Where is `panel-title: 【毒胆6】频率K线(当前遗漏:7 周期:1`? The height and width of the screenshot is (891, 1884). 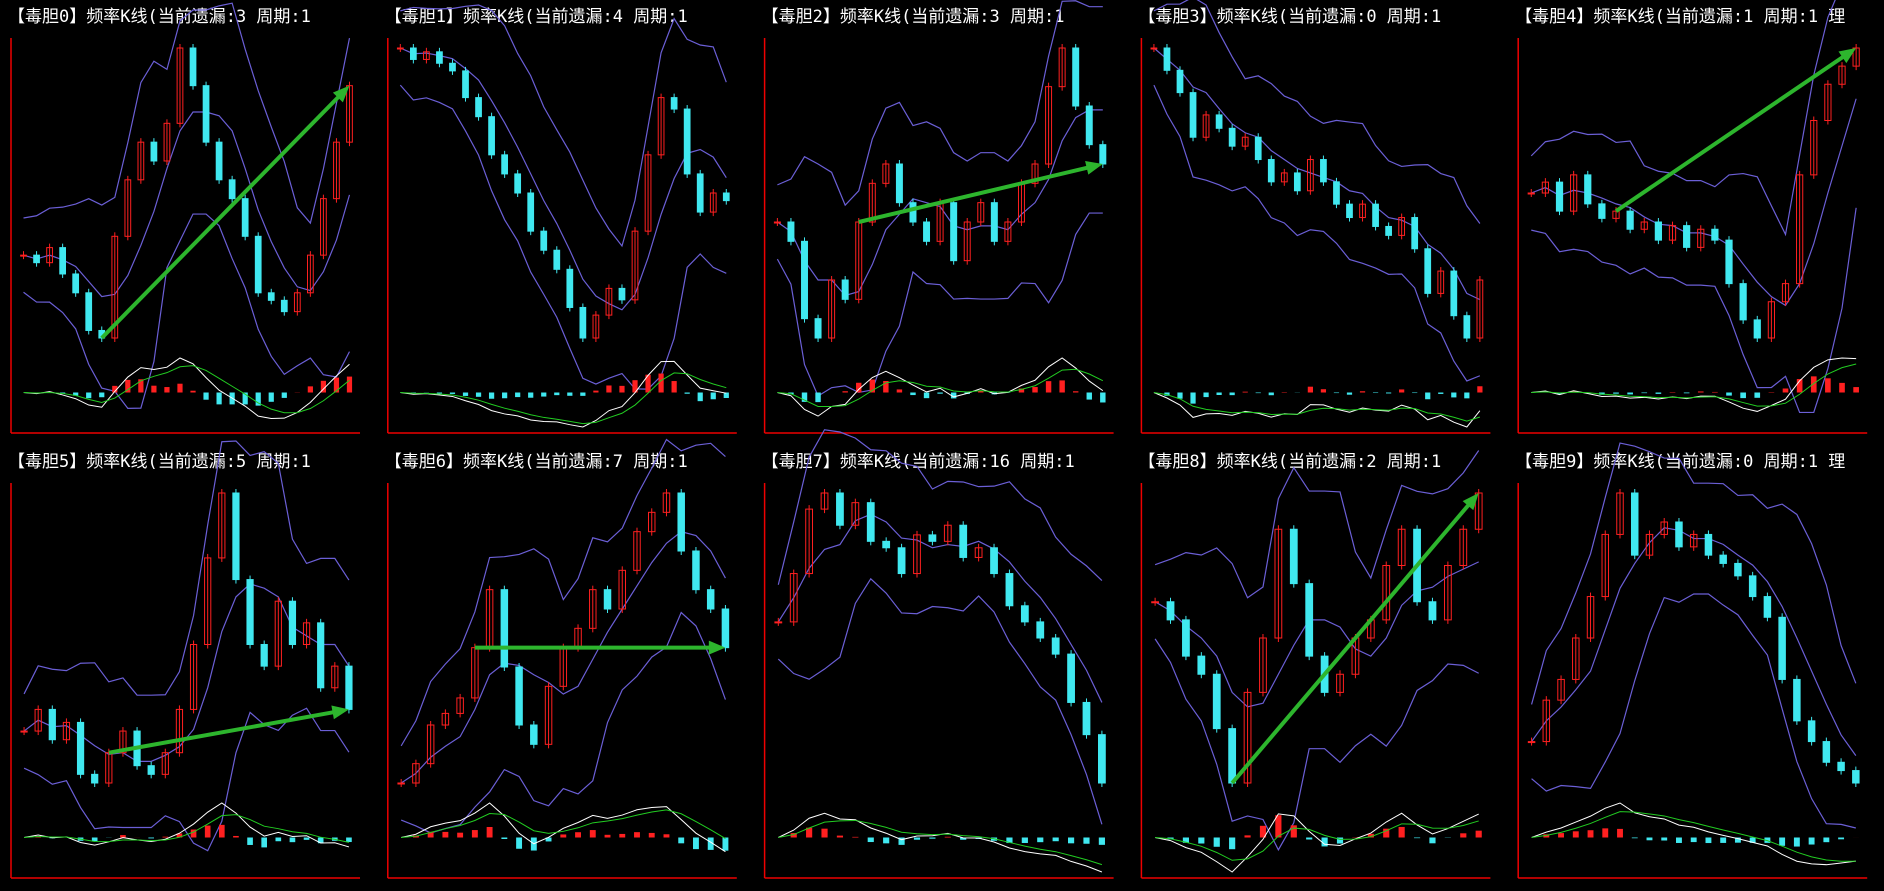 panel-title: 【毒胆6】频率K线(当前遗漏:7 周期:1 is located at coordinates (536, 462).